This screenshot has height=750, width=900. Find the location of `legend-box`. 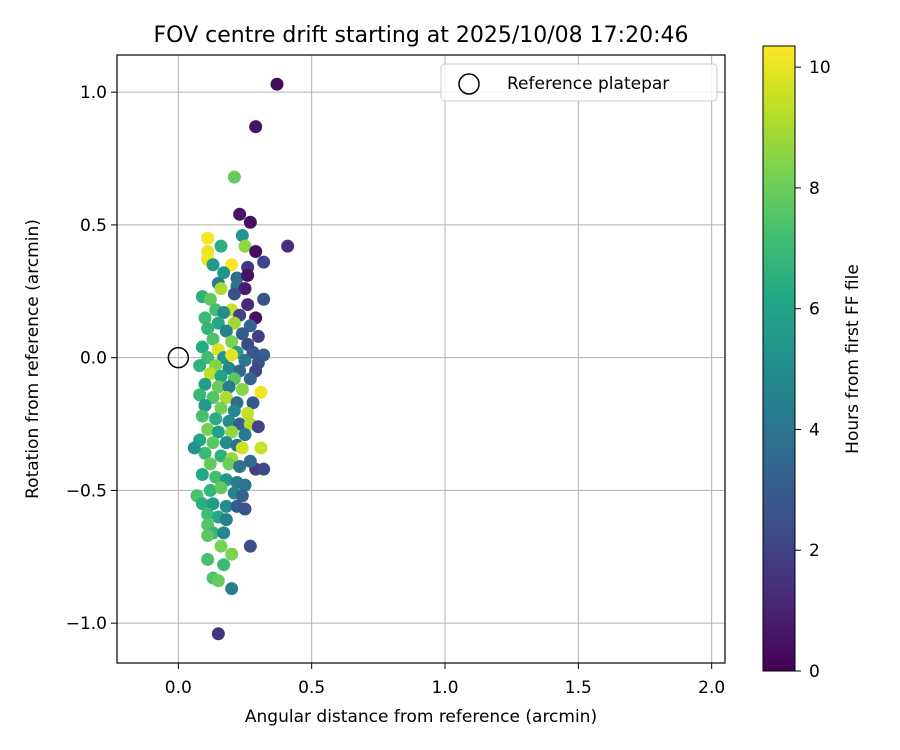

legend-box is located at coordinates (579, 82).